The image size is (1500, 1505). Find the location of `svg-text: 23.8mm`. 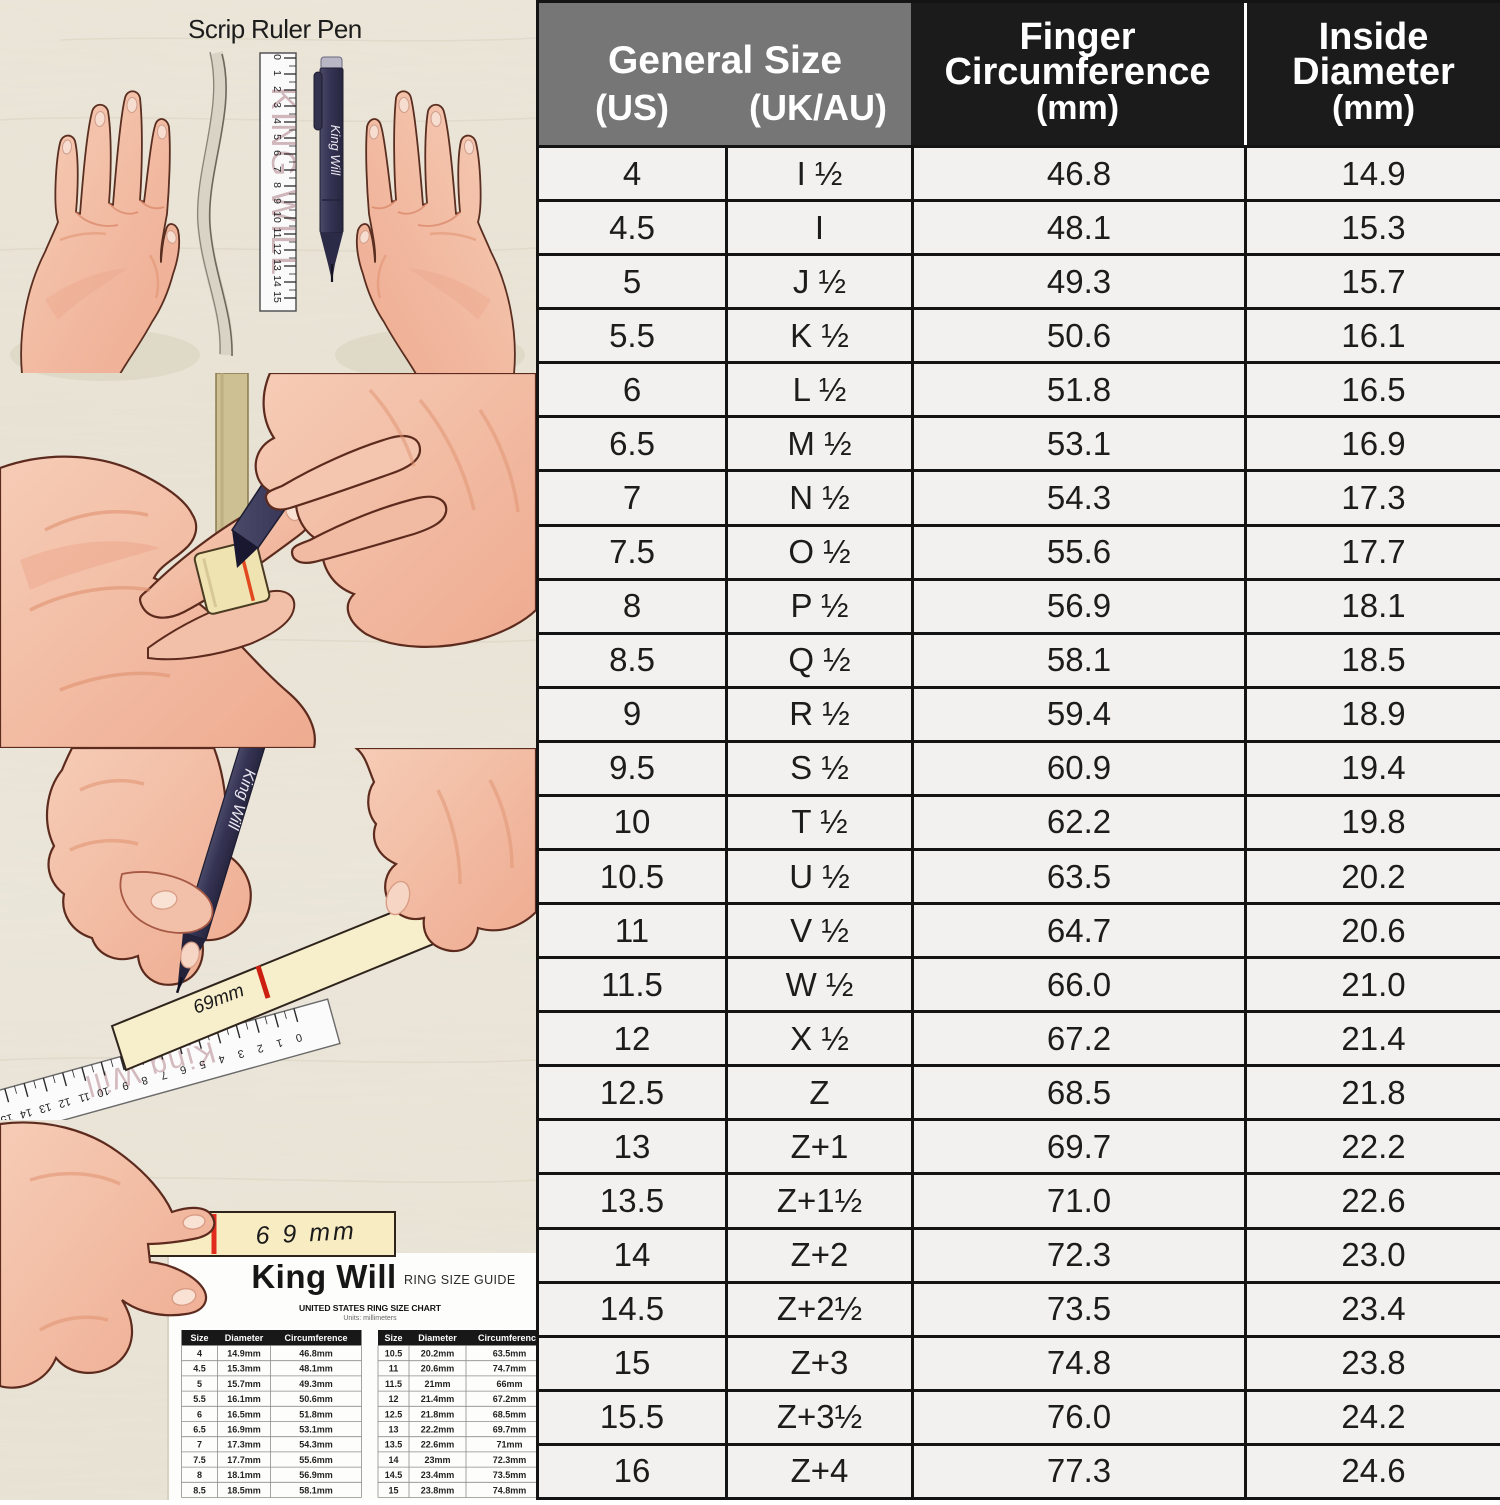

svg-text: 23.8mm is located at coordinates (438, 1490).